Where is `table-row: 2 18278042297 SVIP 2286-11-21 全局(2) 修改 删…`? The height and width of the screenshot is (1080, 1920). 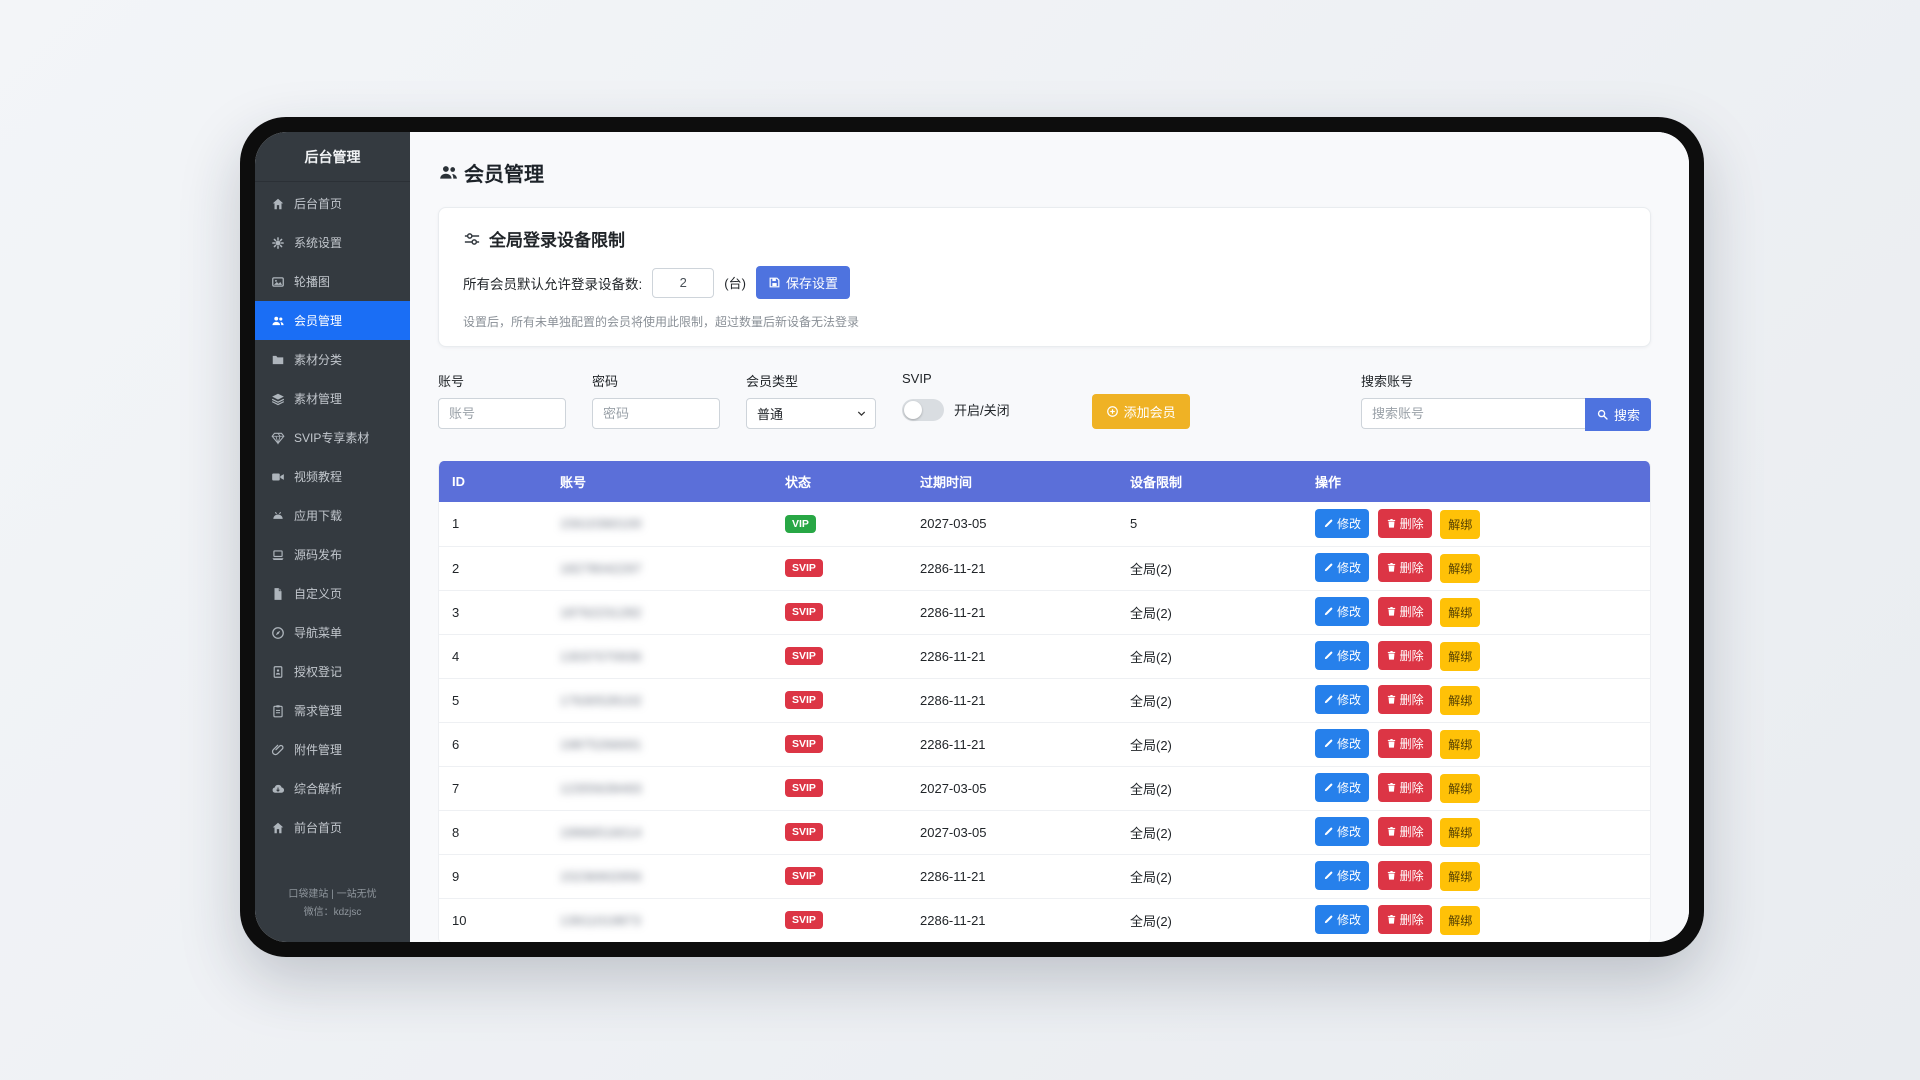 table-row: 2 18278042297 SVIP 2286-11-21 全局(2) 修改 删… is located at coordinates (1044, 568).